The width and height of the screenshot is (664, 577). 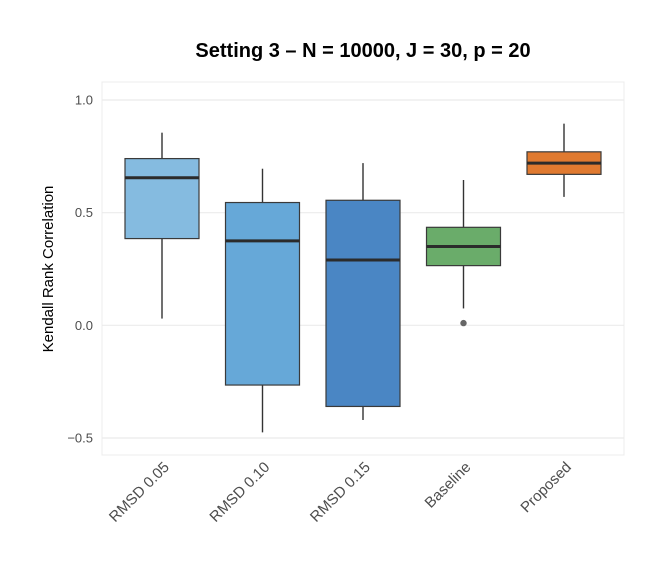 I want to click on outlier-point, so click(x=463, y=323).